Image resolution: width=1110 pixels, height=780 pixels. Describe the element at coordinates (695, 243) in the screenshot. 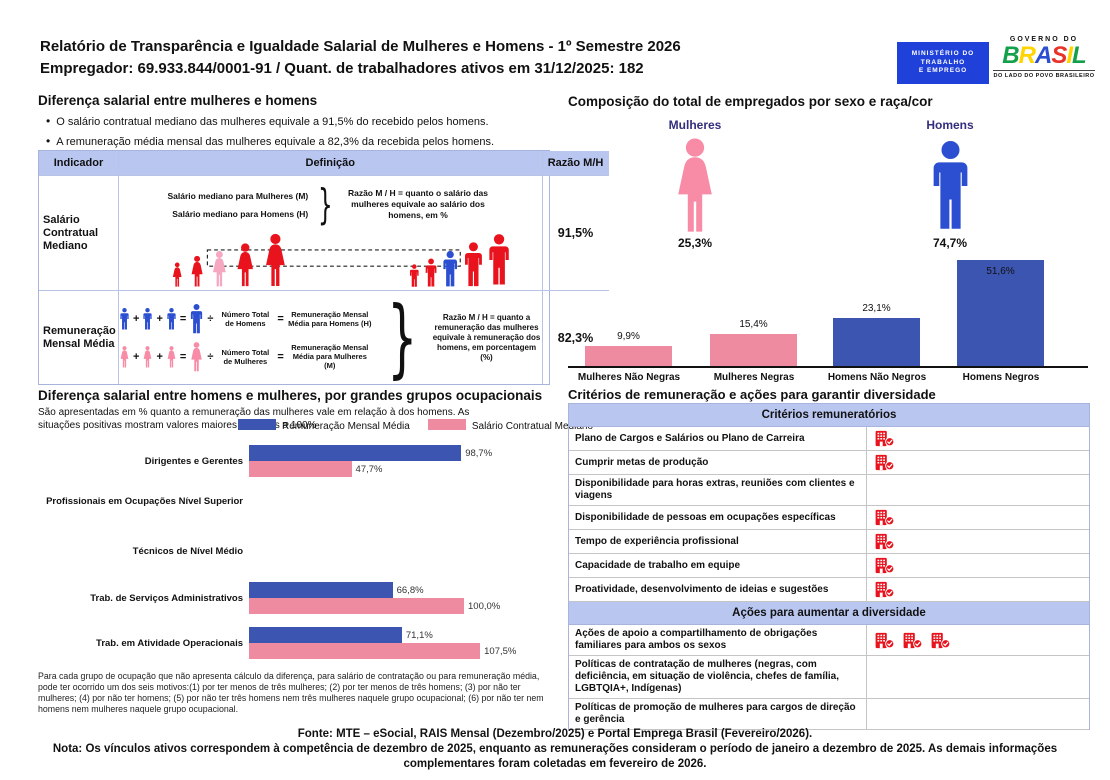

I see `female-percent: 25,3%` at that location.